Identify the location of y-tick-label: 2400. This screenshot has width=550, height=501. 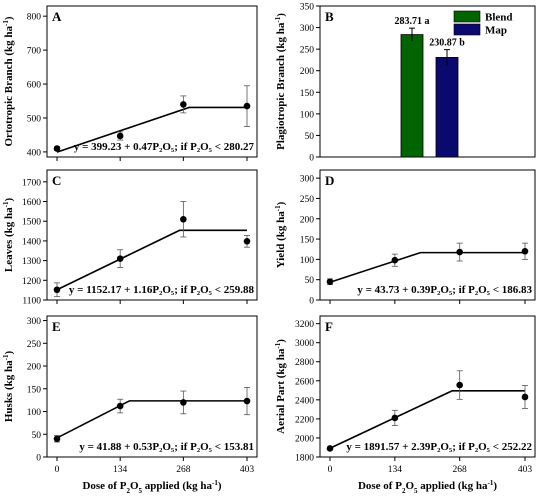
(304, 401).